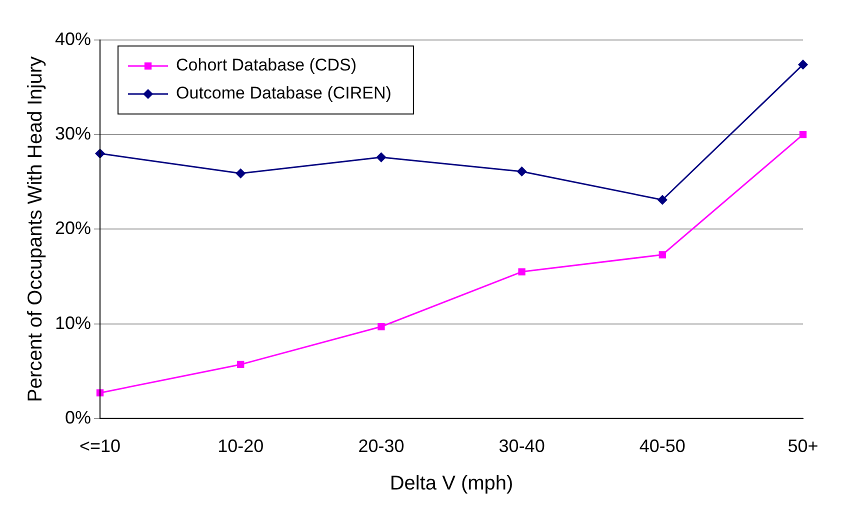 This screenshot has height=510, width=843. What do you see at coordinates (803, 446) in the screenshot?
I see `x-tick-label: 50+` at bounding box center [803, 446].